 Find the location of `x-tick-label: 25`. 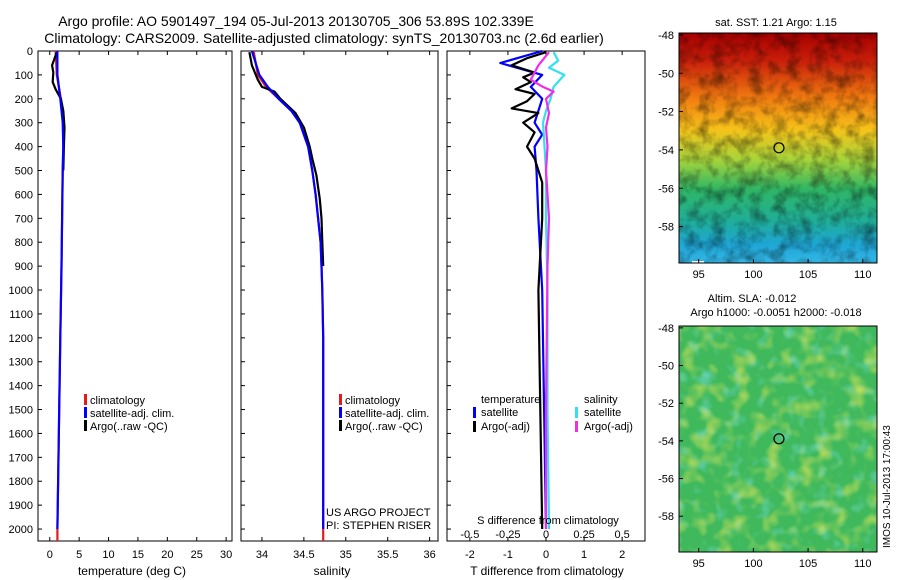

x-tick-label: 25 is located at coordinates (197, 555).